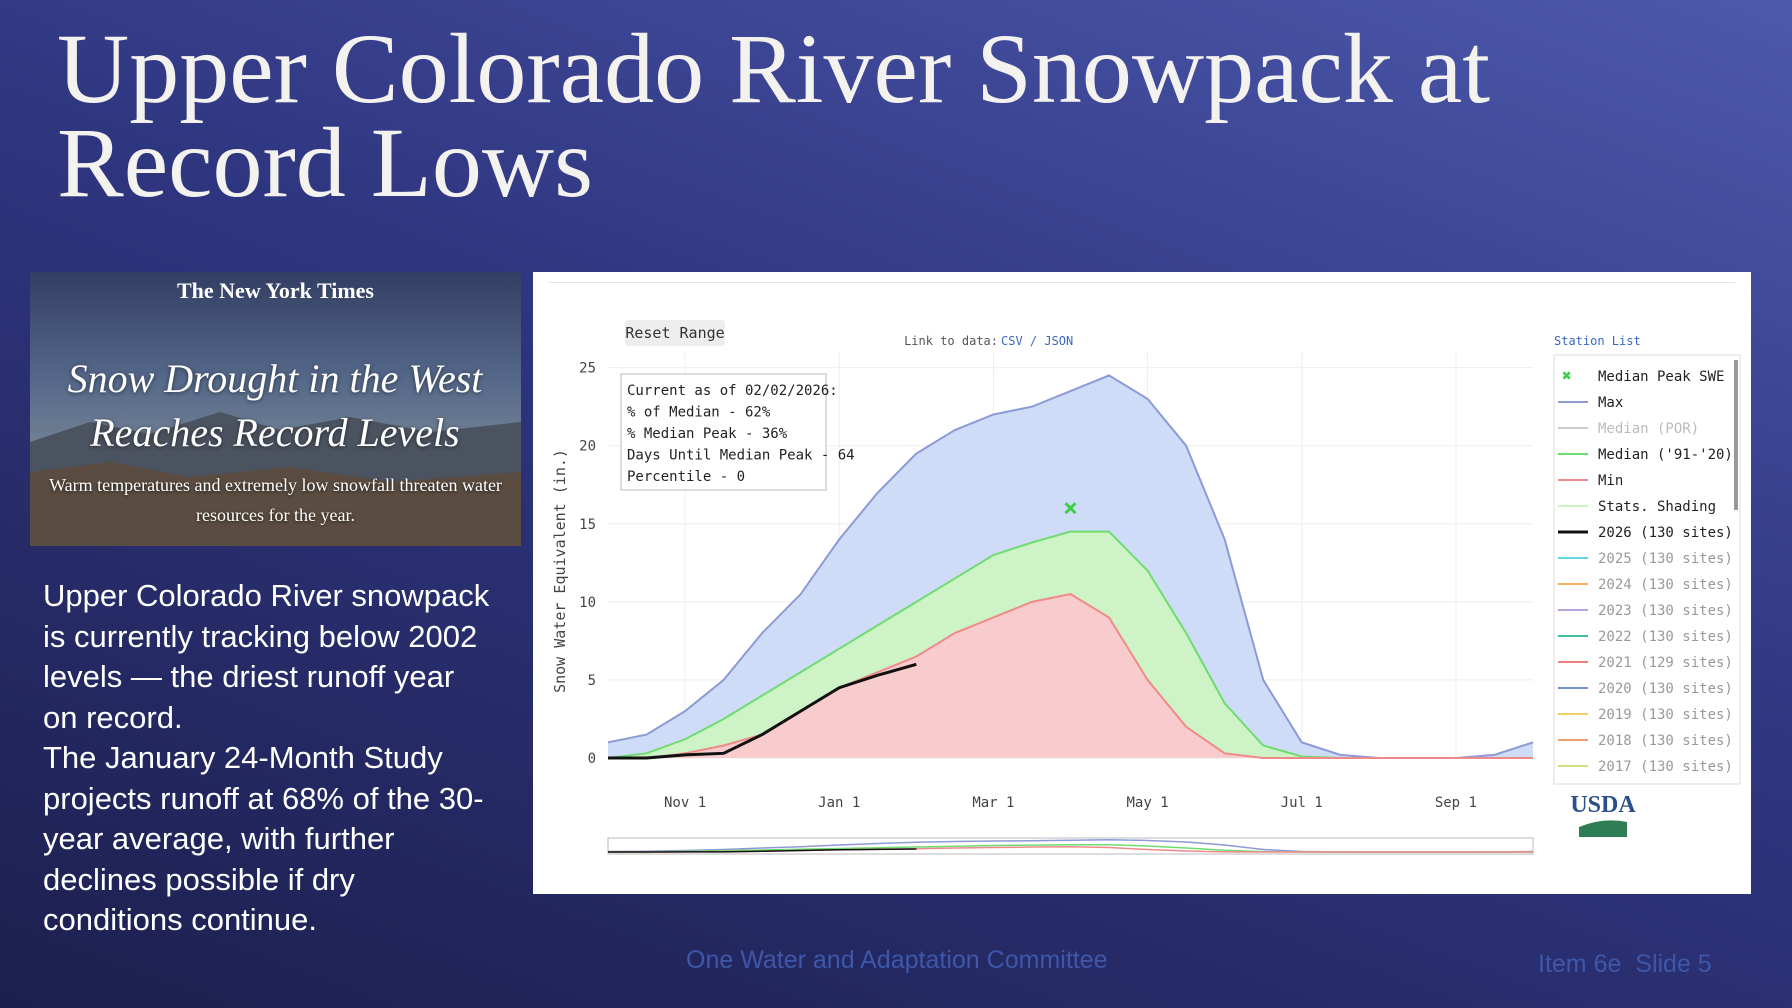 The height and width of the screenshot is (1008, 1792). I want to click on x-tick-label: Jan 1, so click(839, 803).